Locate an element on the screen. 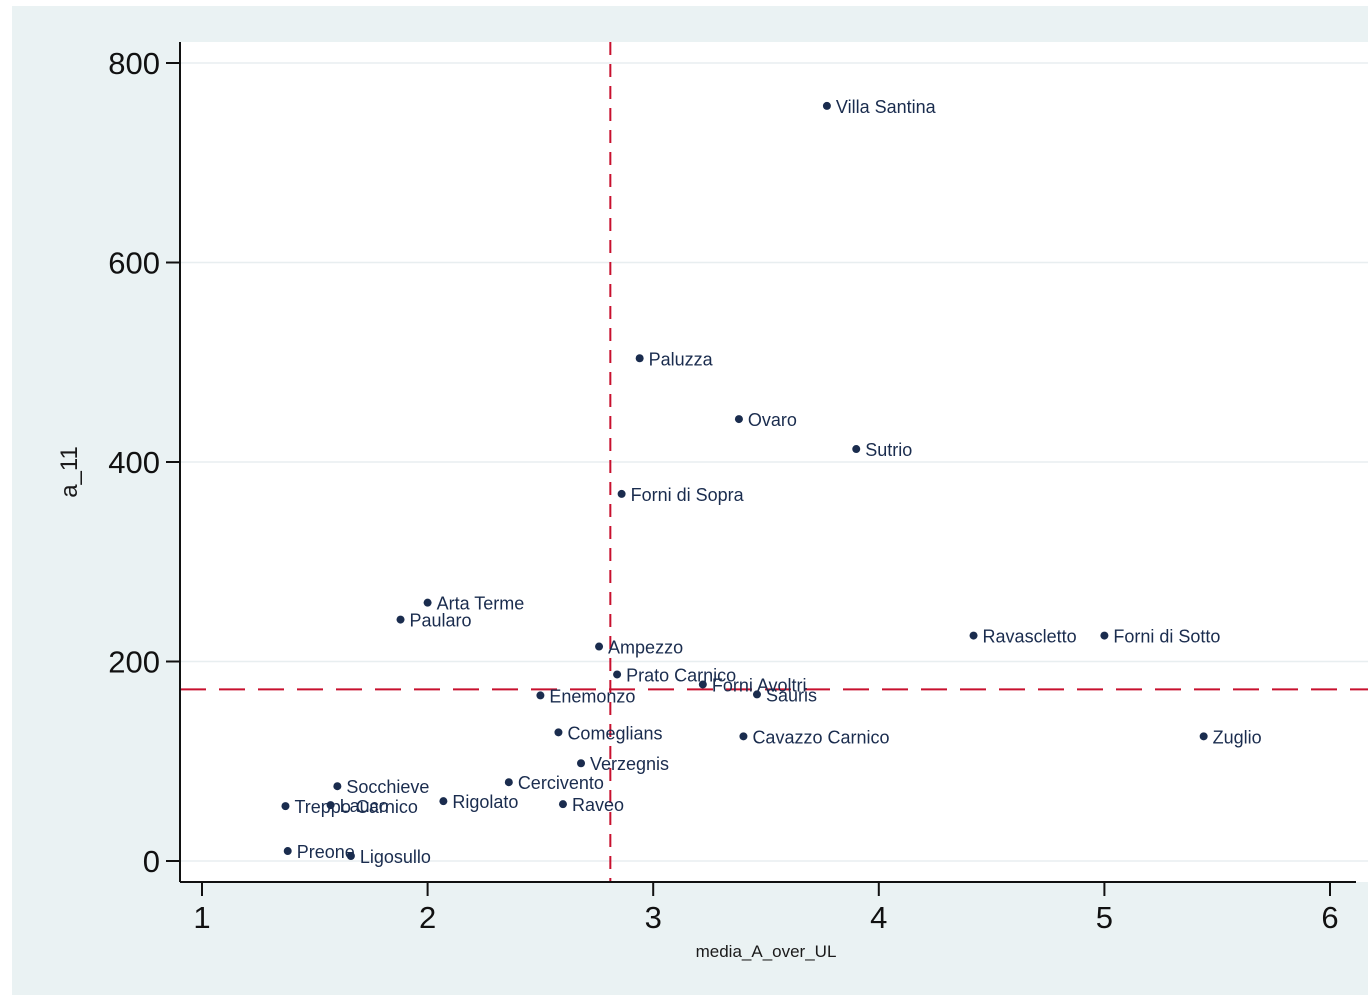  y-tick-label: 400 is located at coordinates (134, 462).